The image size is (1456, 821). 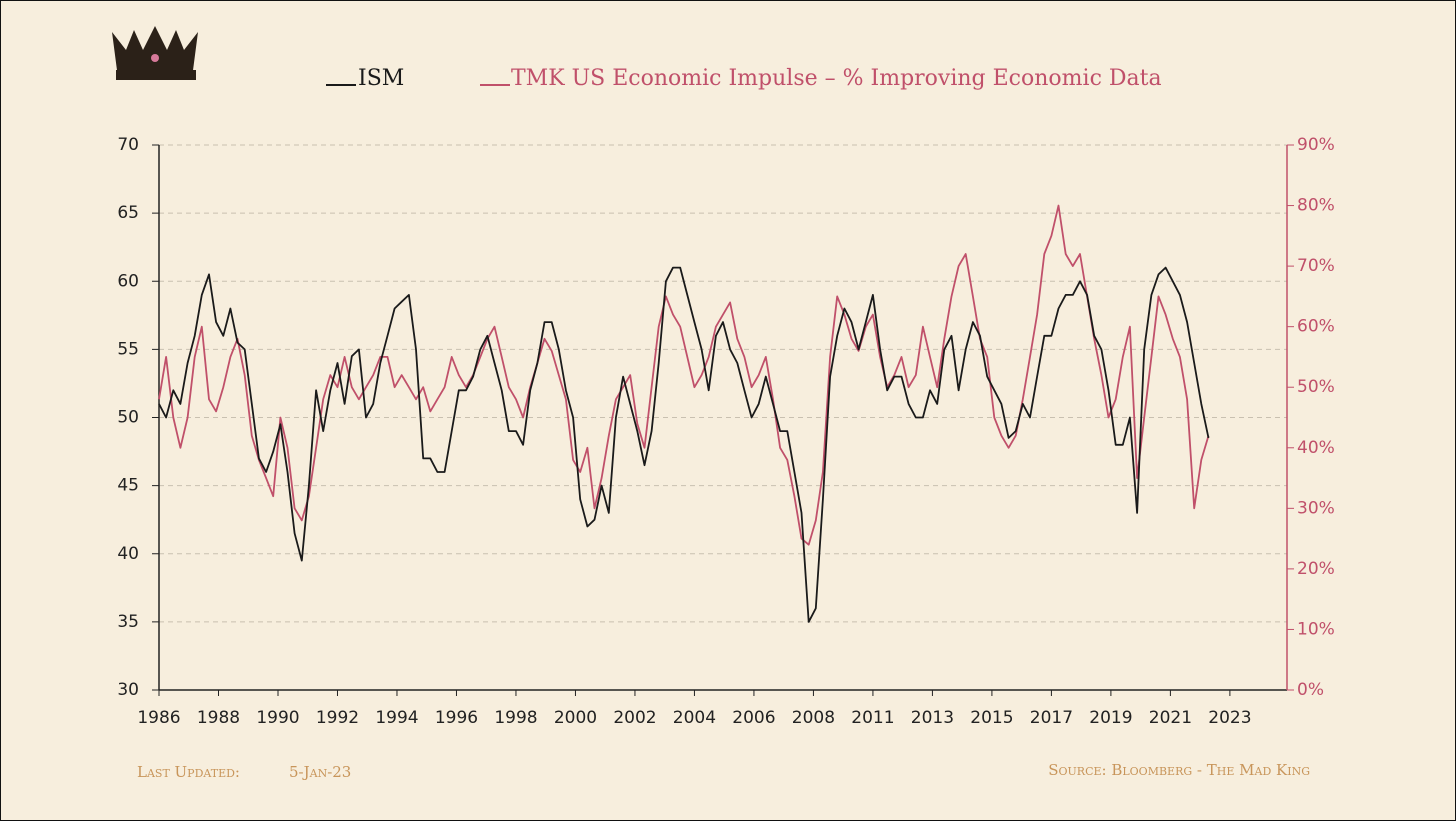 What do you see at coordinates (456, 718) in the screenshot?
I see `x-tick-label: 1996` at bounding box center [456, 718].